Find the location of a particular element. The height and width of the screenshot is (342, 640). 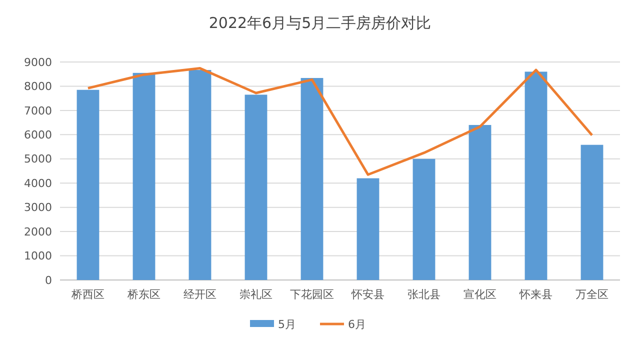

y-tick-label: 2000 is located at coordinates (38, 231).